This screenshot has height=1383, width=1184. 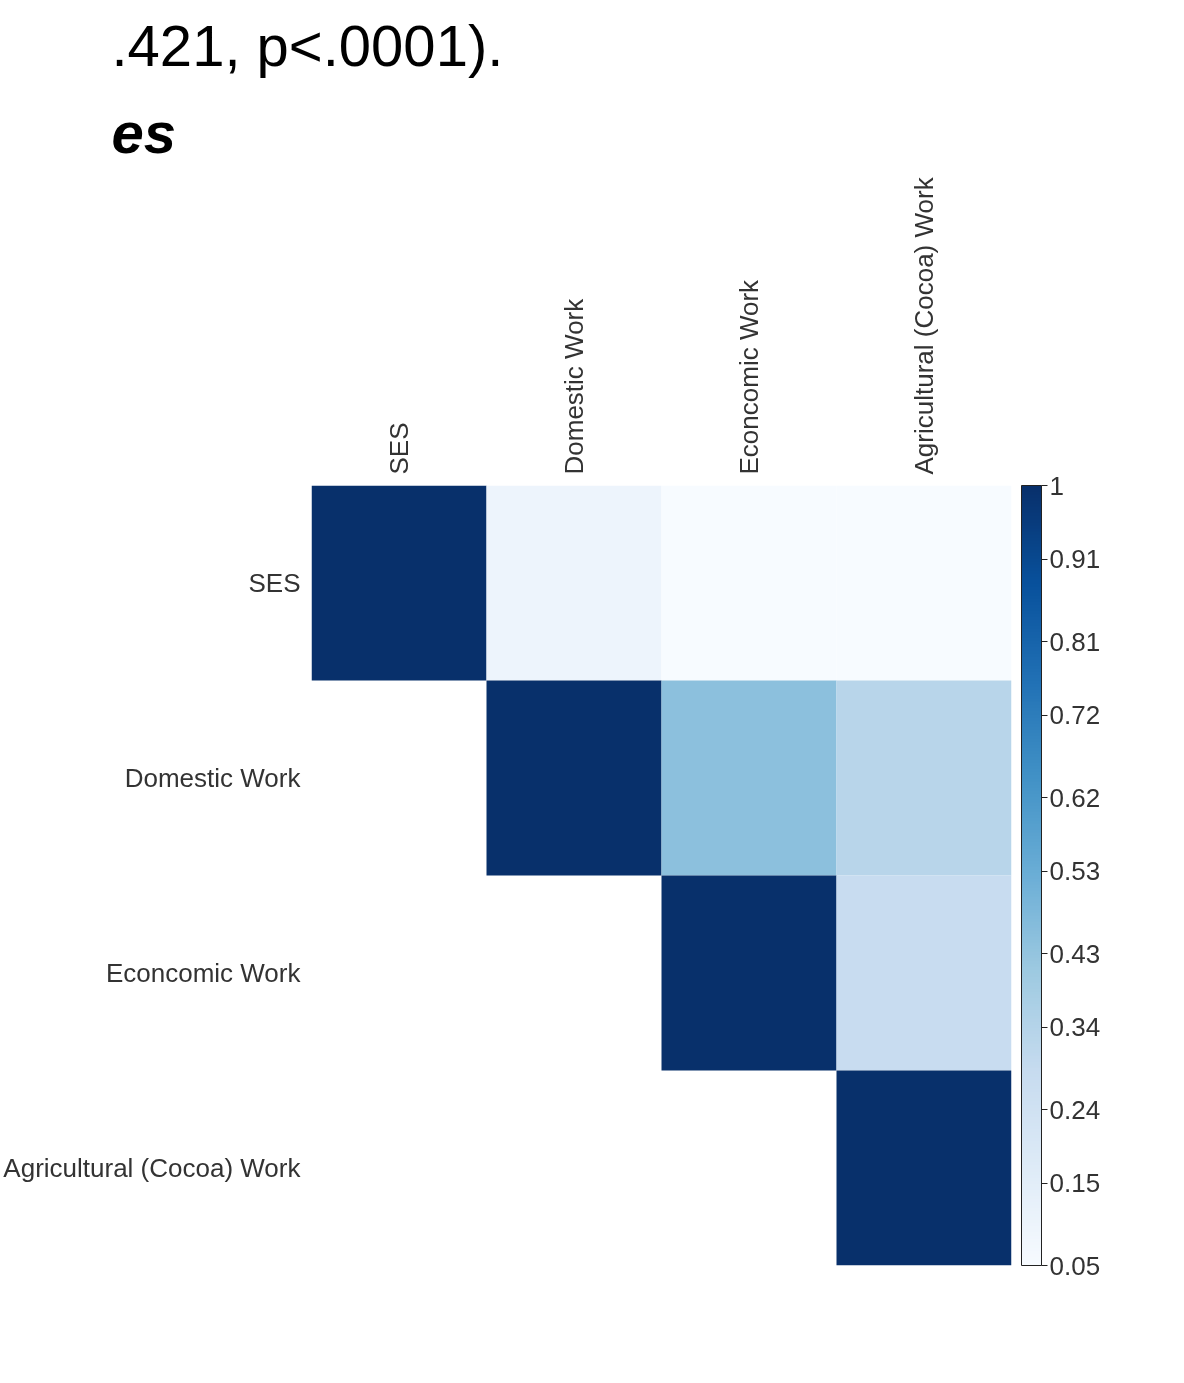 What do you see at coordinates (152, 1168) in the screenshot?
I see `y-tick-label: Agricultural (Cocoa) Work` at bounding box center [152, 1168].